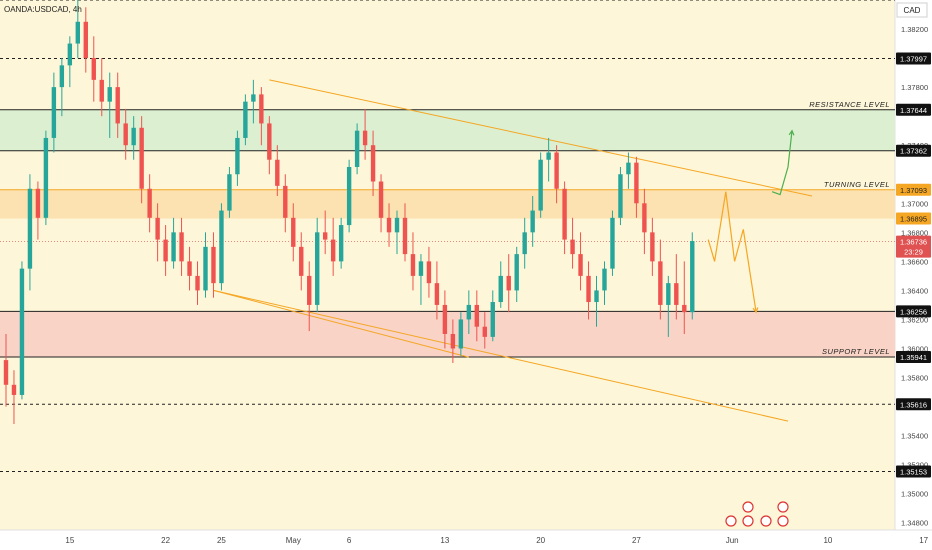  I want to click on y-tick-9: 1.35800, so click(914, 378).